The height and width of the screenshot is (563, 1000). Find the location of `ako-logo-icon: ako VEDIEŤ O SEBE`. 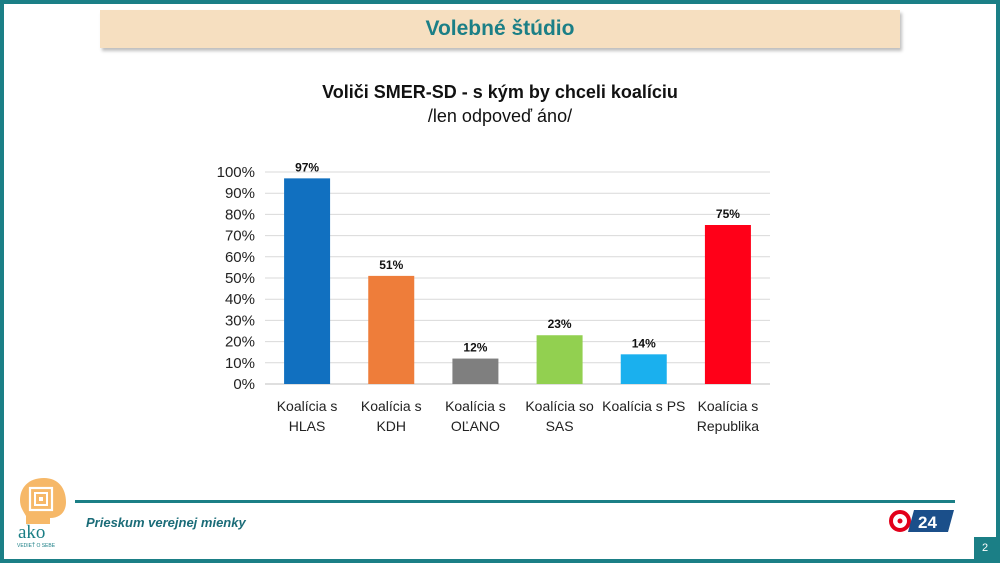

ako-logo-icon: ako VEDIEŤ O SEBE is located at coordinates (41, 513).